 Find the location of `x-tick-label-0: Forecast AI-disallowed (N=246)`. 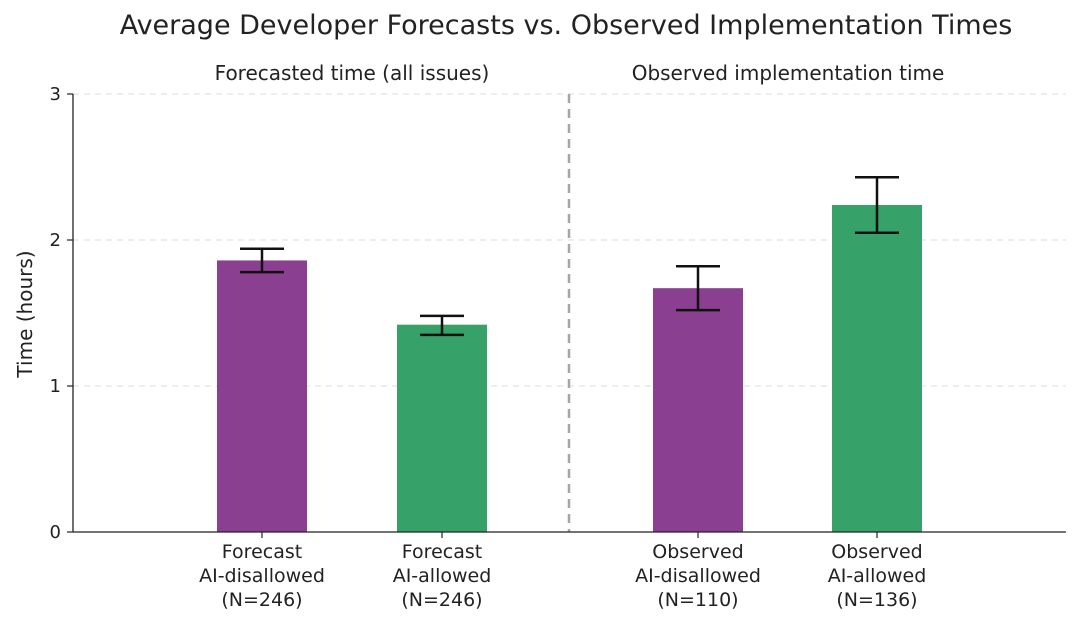

x-tick-label-0: Forecast AI-disallowed (N=246) is located at coordinates (262, 576).